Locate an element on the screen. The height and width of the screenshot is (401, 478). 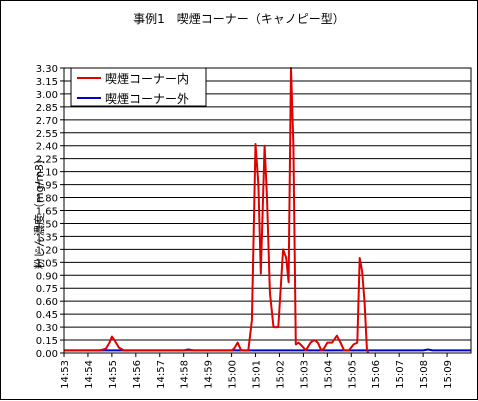
y-tick-label: 0.30 is located at coordinates (47, 328).